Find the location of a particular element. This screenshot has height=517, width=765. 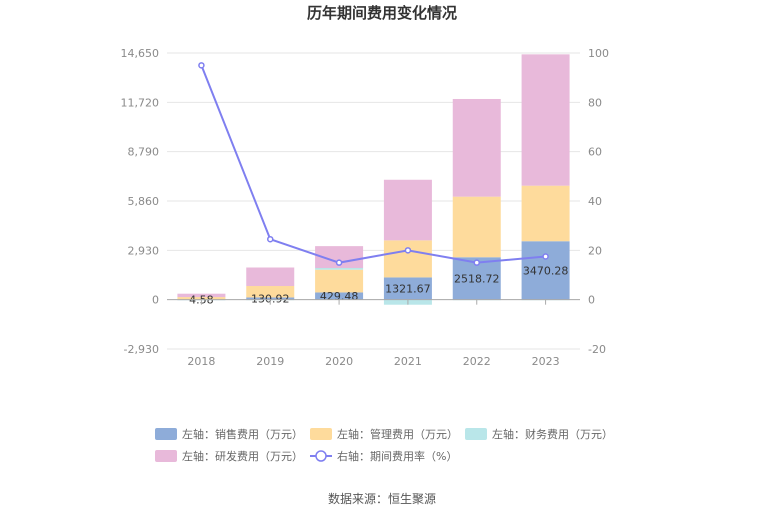

data-label: 2518.72 is located at coordinates (477, 278).